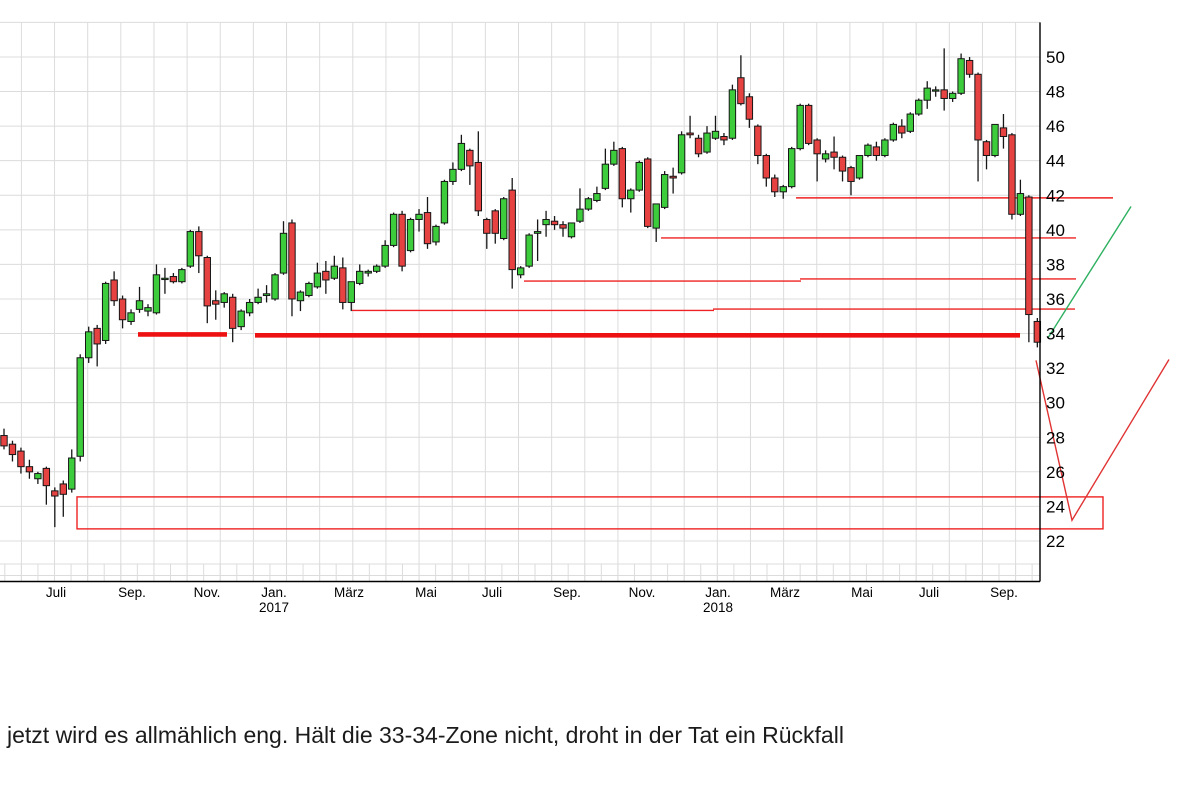 This screenshot has width=1196, height=786. What do you see at coordinates (1055, 57) in the screenshot?
I see `y-axis-label: 50` at bounding box center [1055, 57].